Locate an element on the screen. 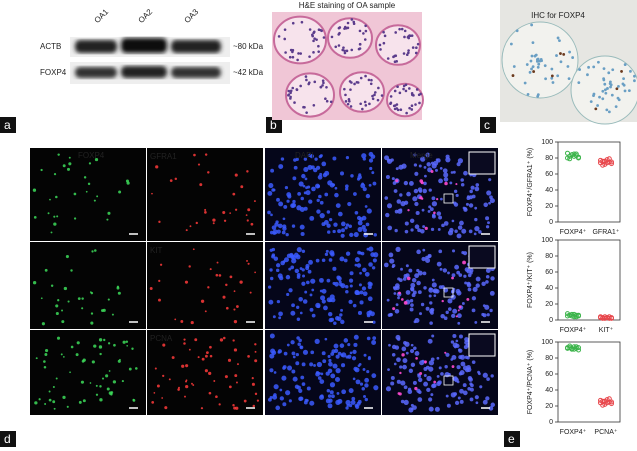 The image size is (637, 451). blot-band is located at coordinates (144, 72).